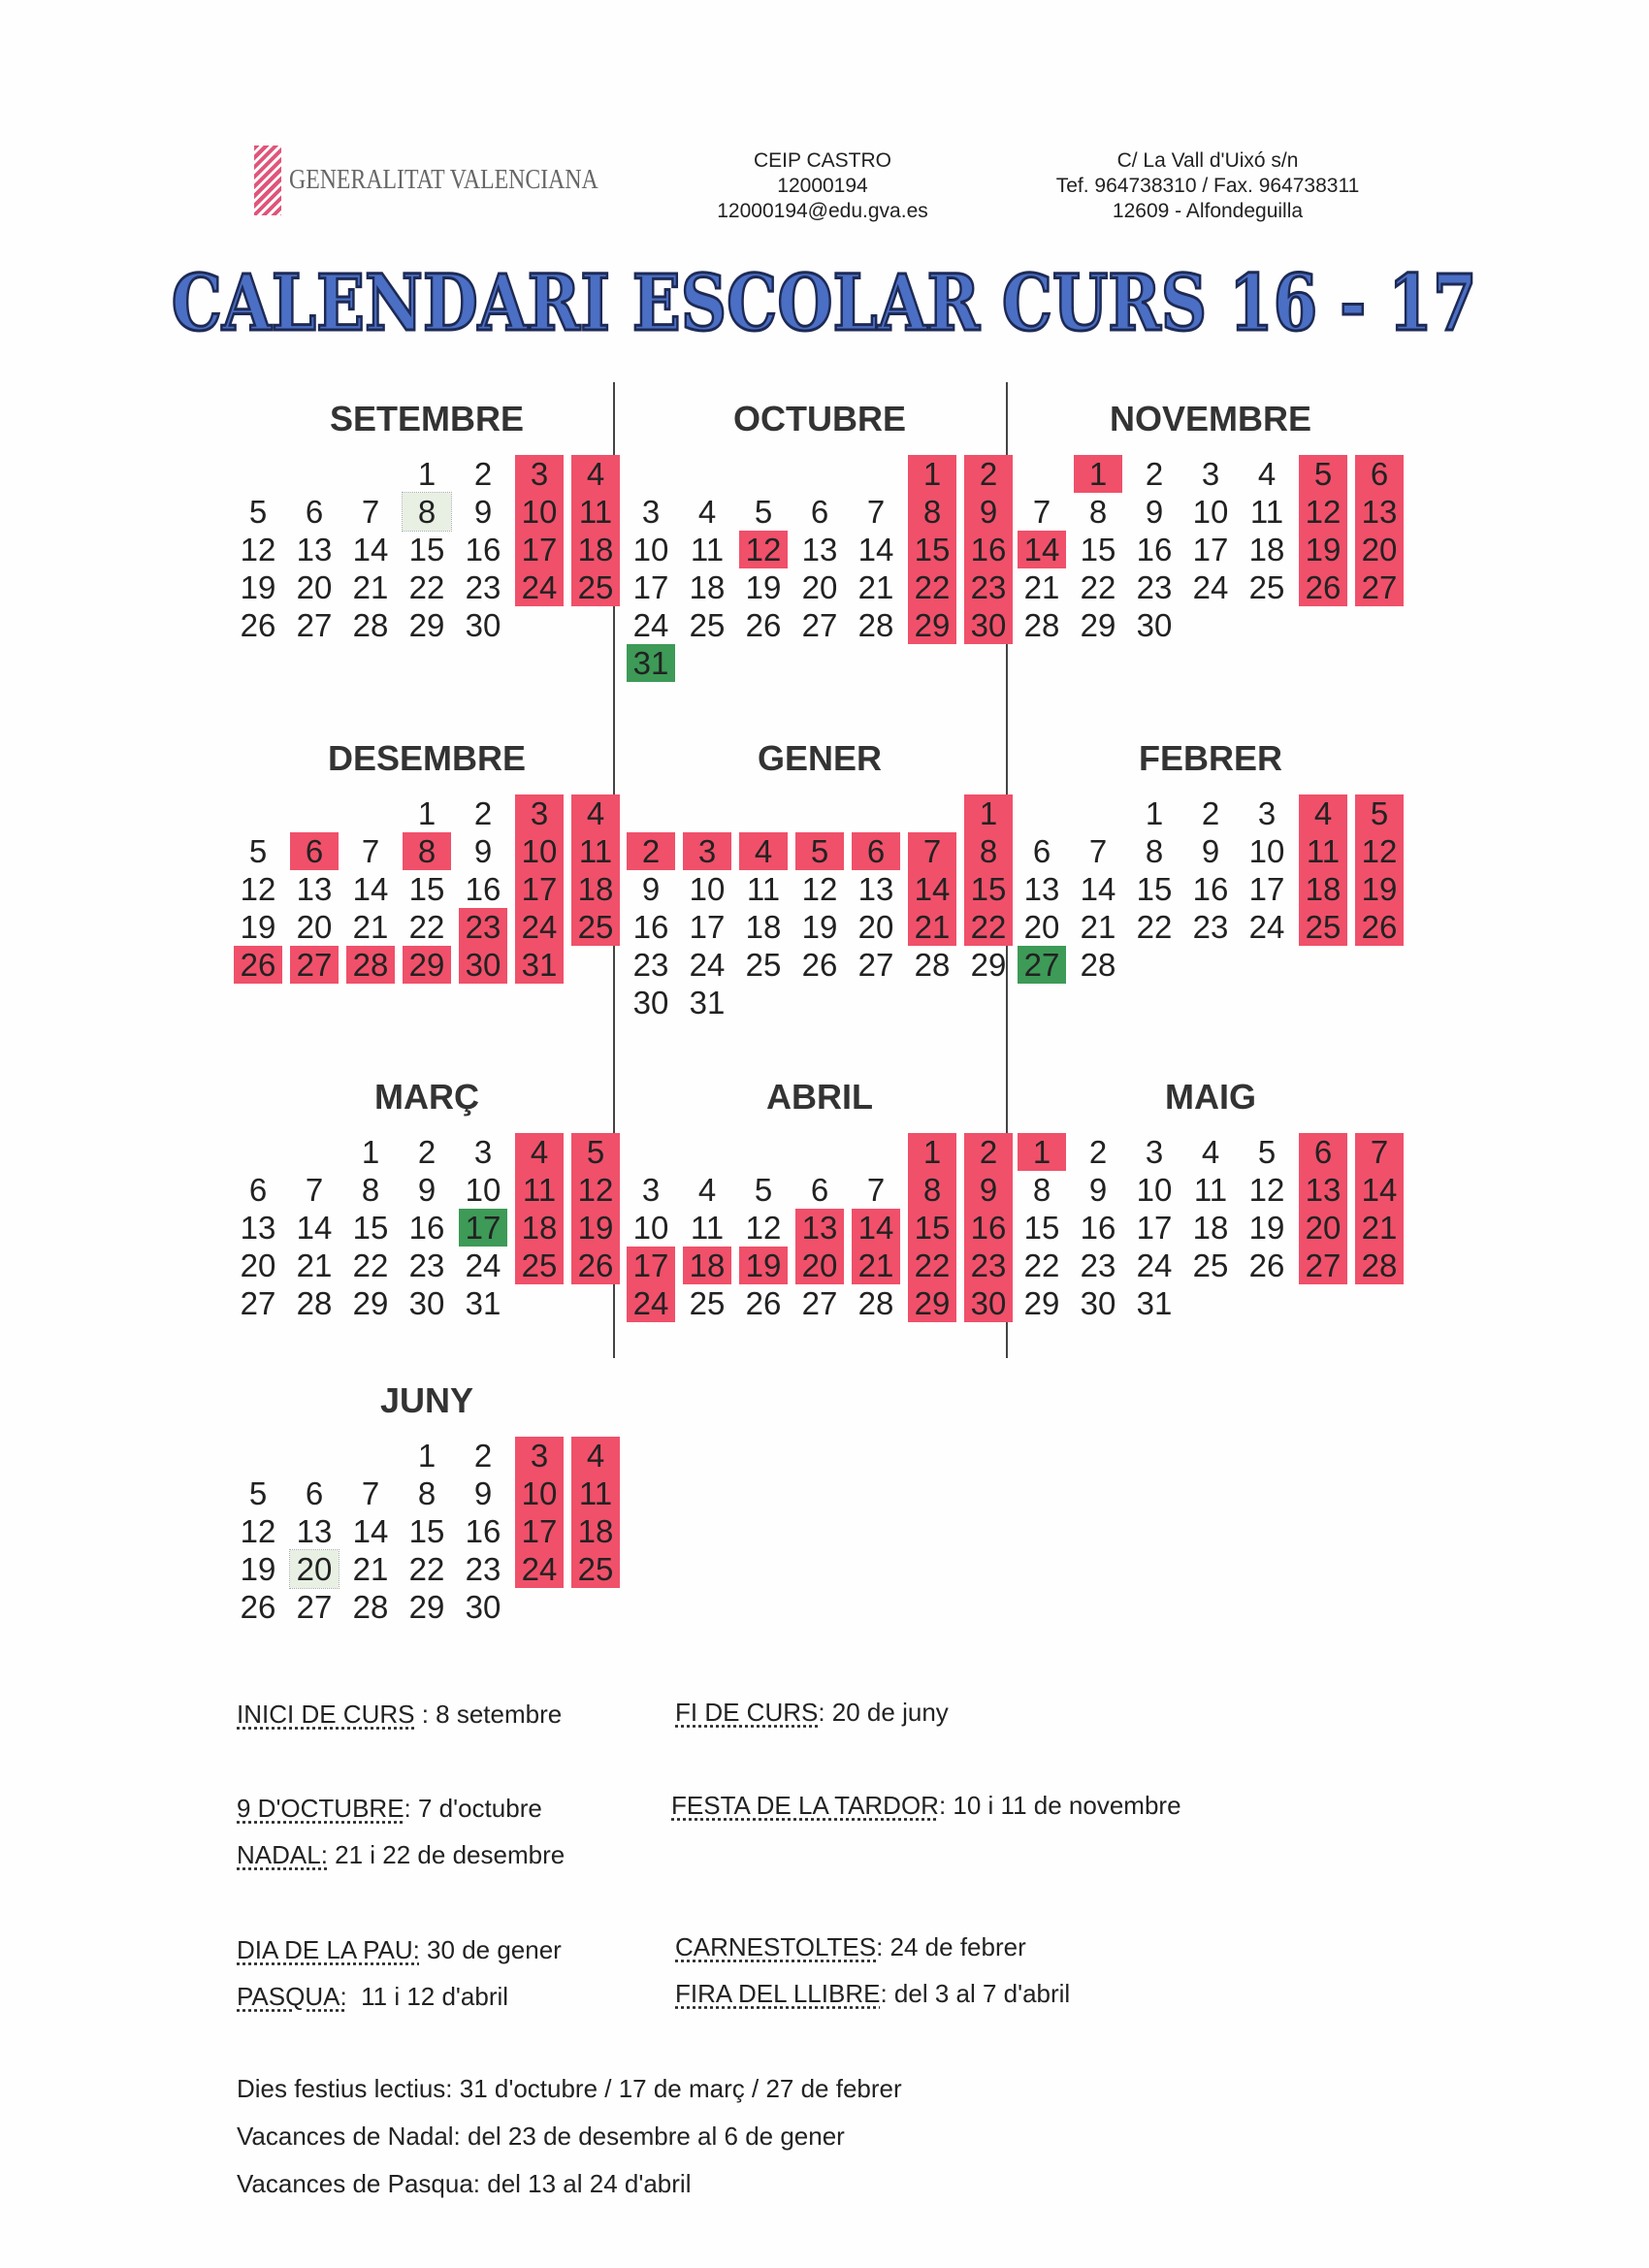 The image size is (1649, 2268). I want to click on holiday-day-cell: 27, so click(1323, 1265).